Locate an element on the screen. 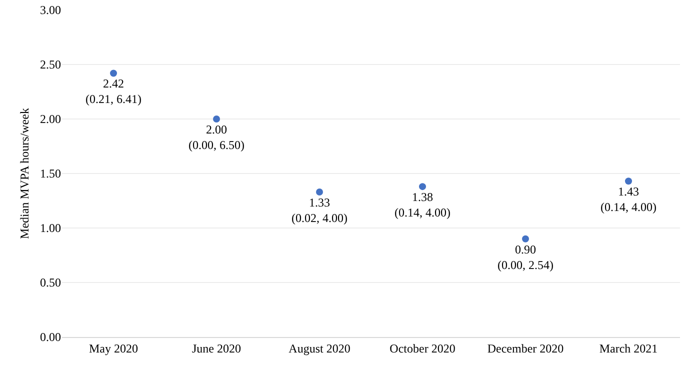  x-tick-label: October 2020 is located at coordinates (423, 348).